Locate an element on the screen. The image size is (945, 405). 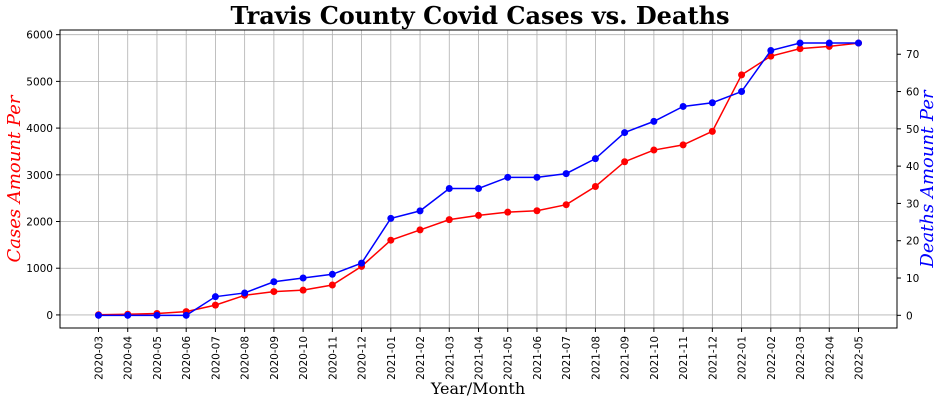
x-tick-label: 2021-06 is located at coordinates (538, 358).